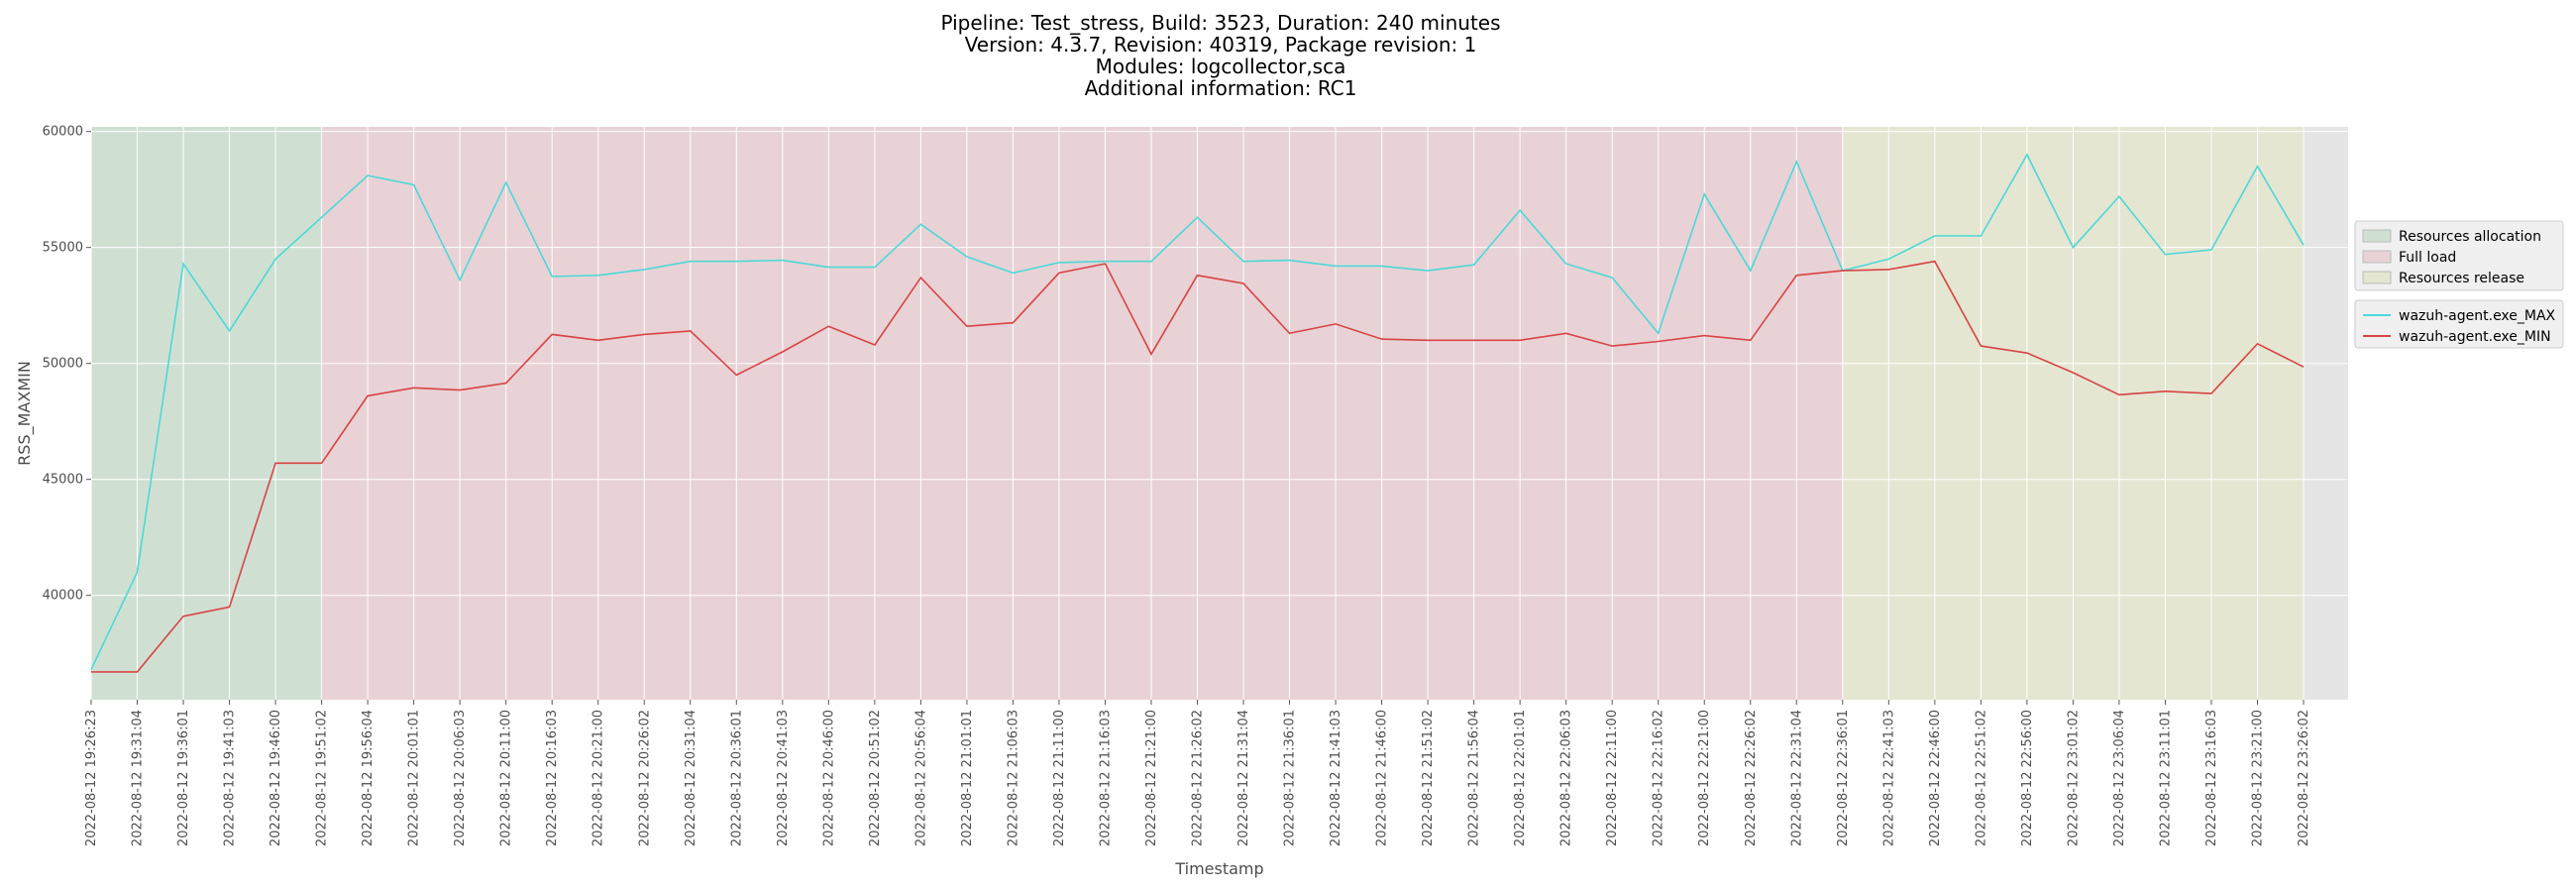  Describe the element at coordinates (2027, 778) in the screenshot. I see `x-tick-label-43: 2022-08-12 22:56:00` at that location.